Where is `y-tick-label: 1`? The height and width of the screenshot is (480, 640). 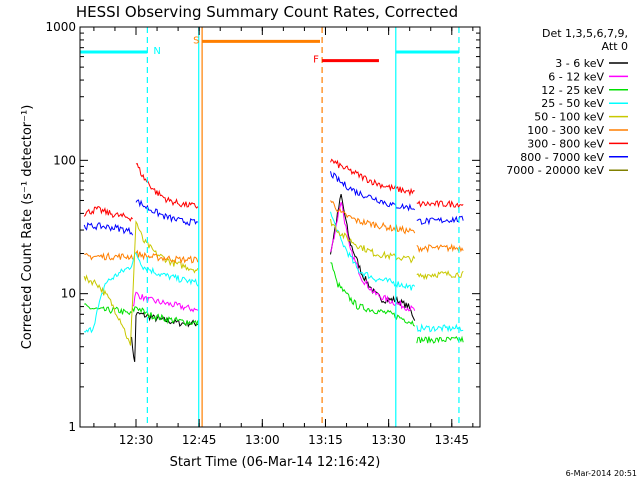
y-tick-label: 1 is located at coordinates (72, 427).